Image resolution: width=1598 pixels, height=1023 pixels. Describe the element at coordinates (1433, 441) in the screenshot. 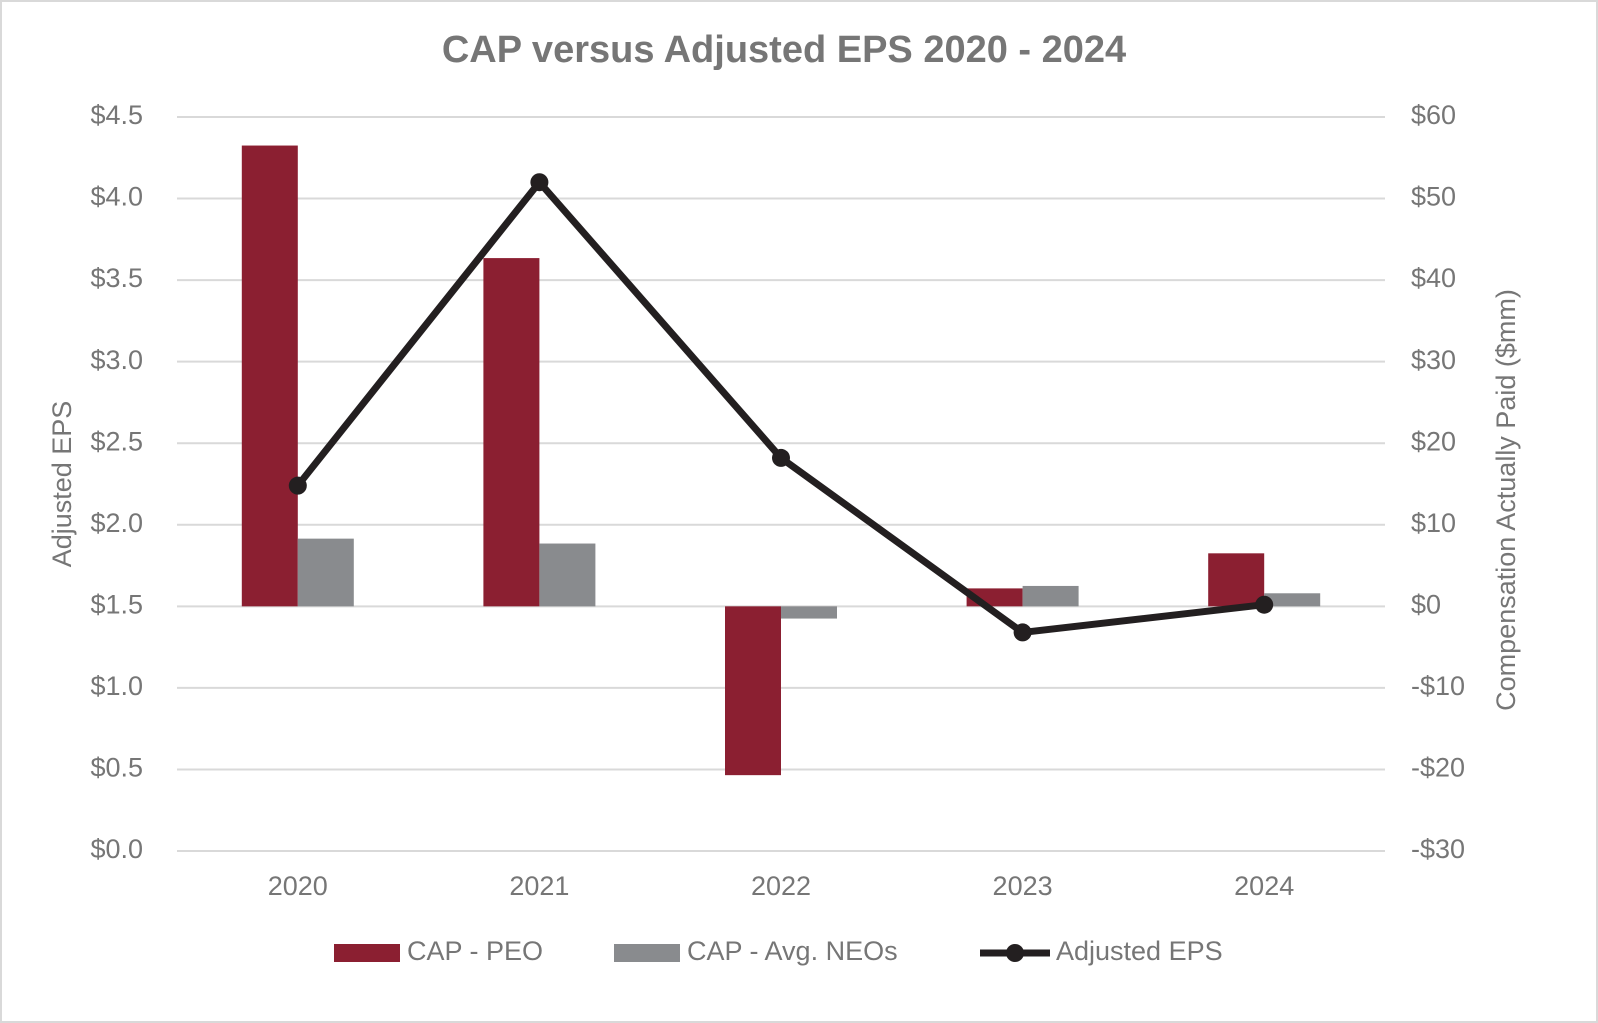

I see `y2-tick-label: $20` at that location.